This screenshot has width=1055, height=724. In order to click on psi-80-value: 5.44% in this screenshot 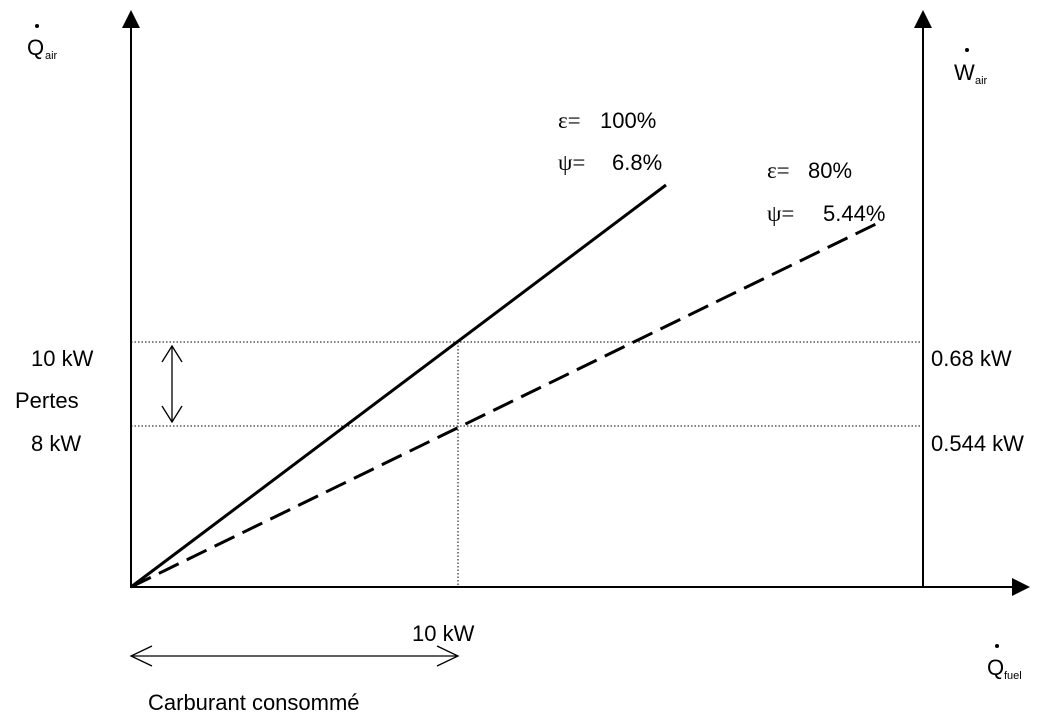, I will do `click(854, 213)`.